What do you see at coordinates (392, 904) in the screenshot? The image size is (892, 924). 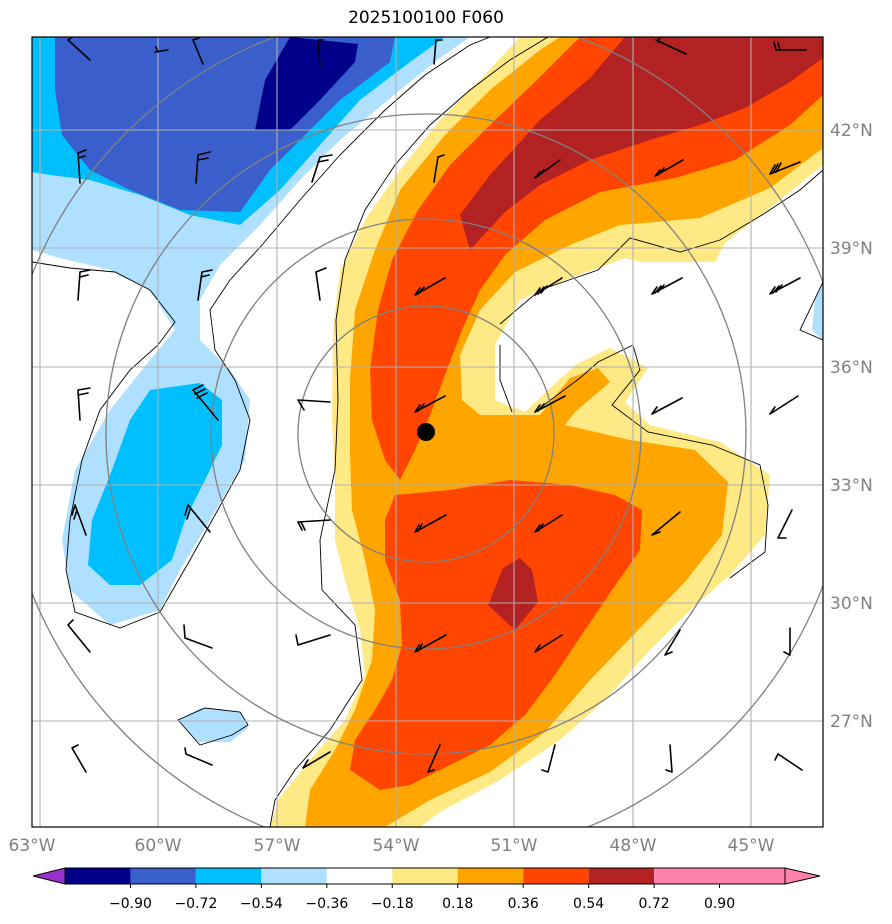 I see `colorbar-label: −0.18` at bounding box center [392, 904].